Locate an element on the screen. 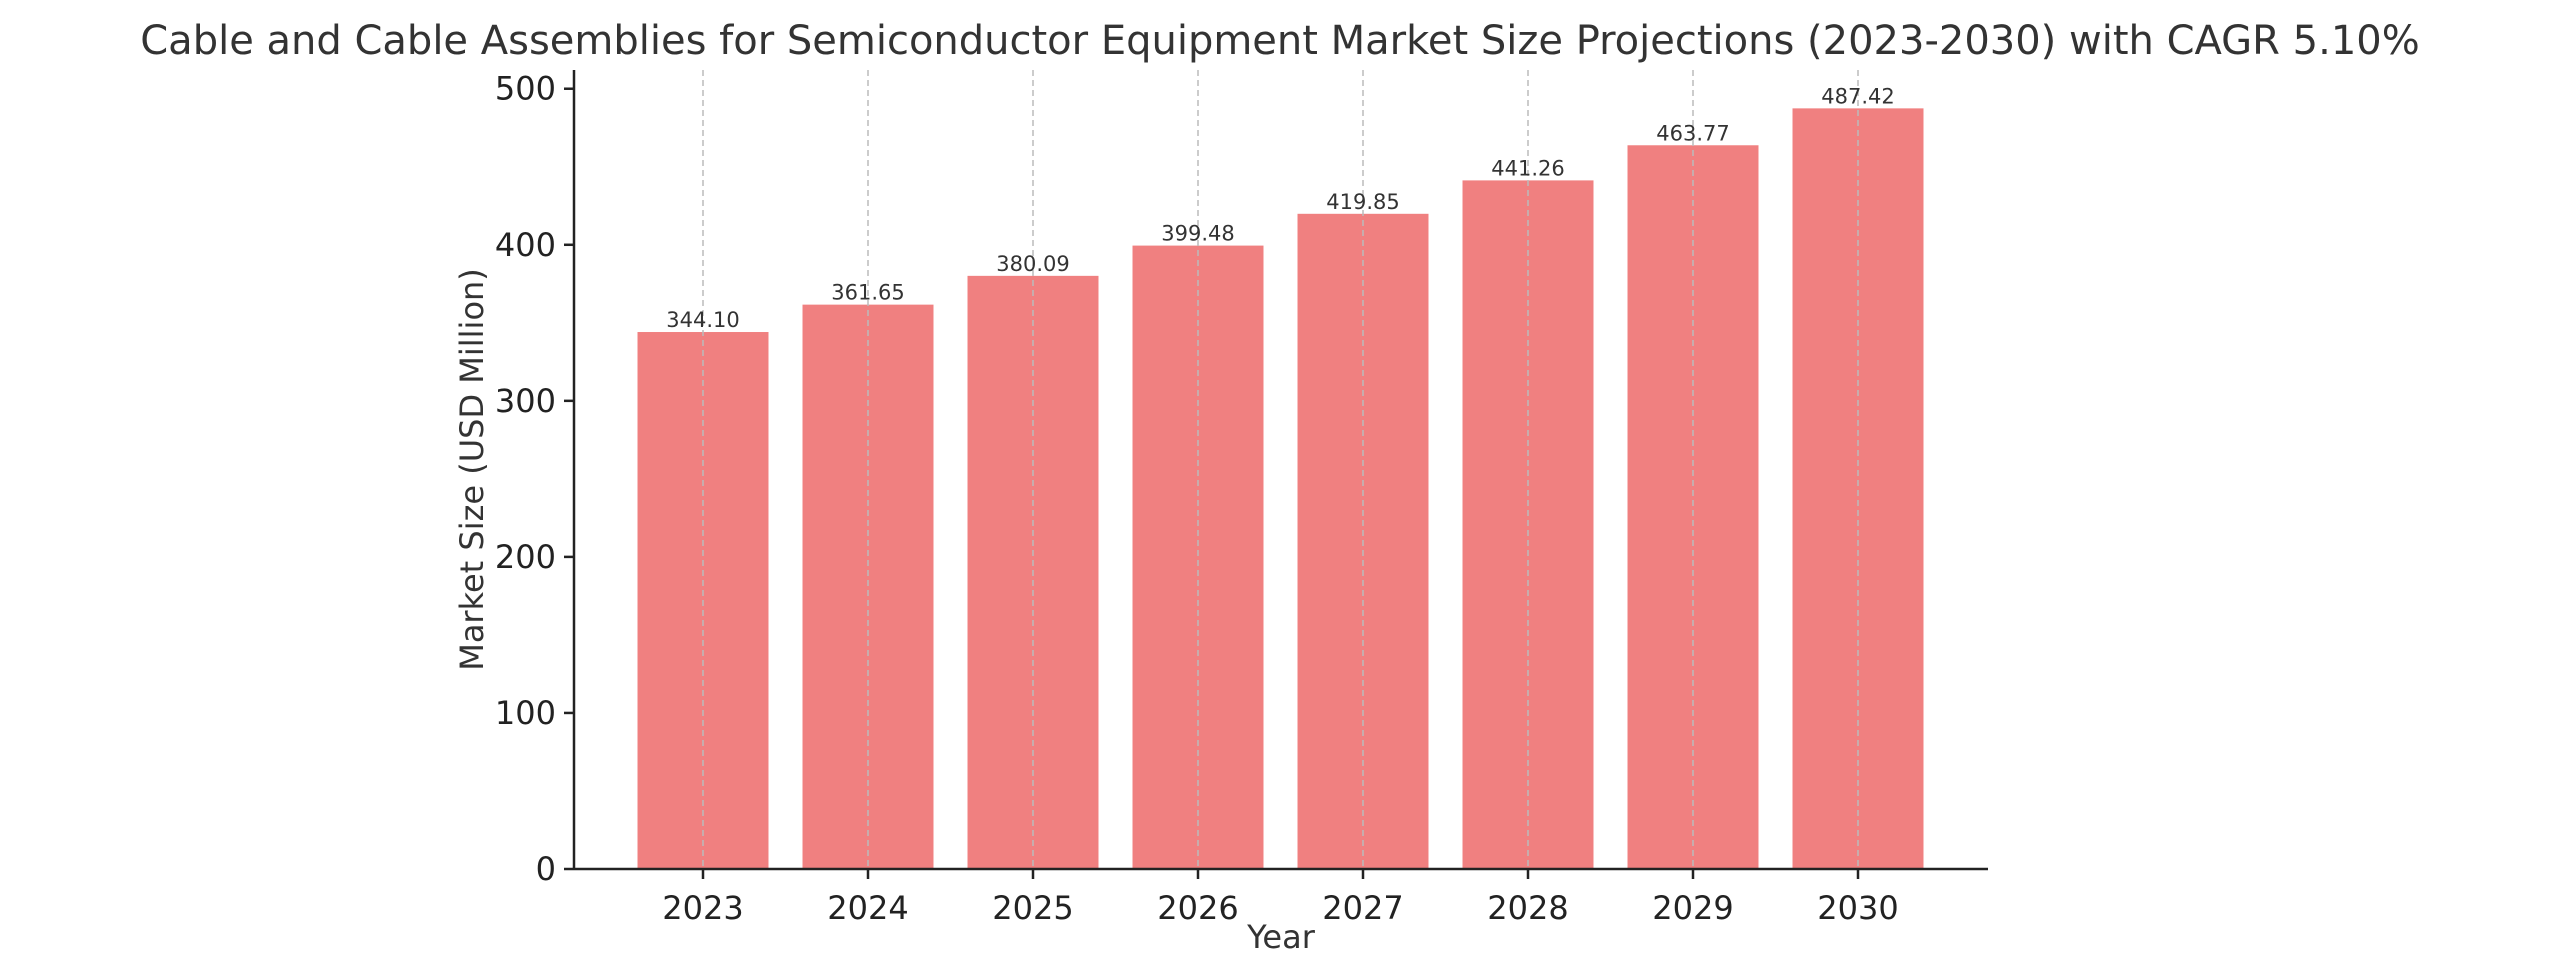  x-tick-label-2026: 2026 is located at coordinates (1197, 908).